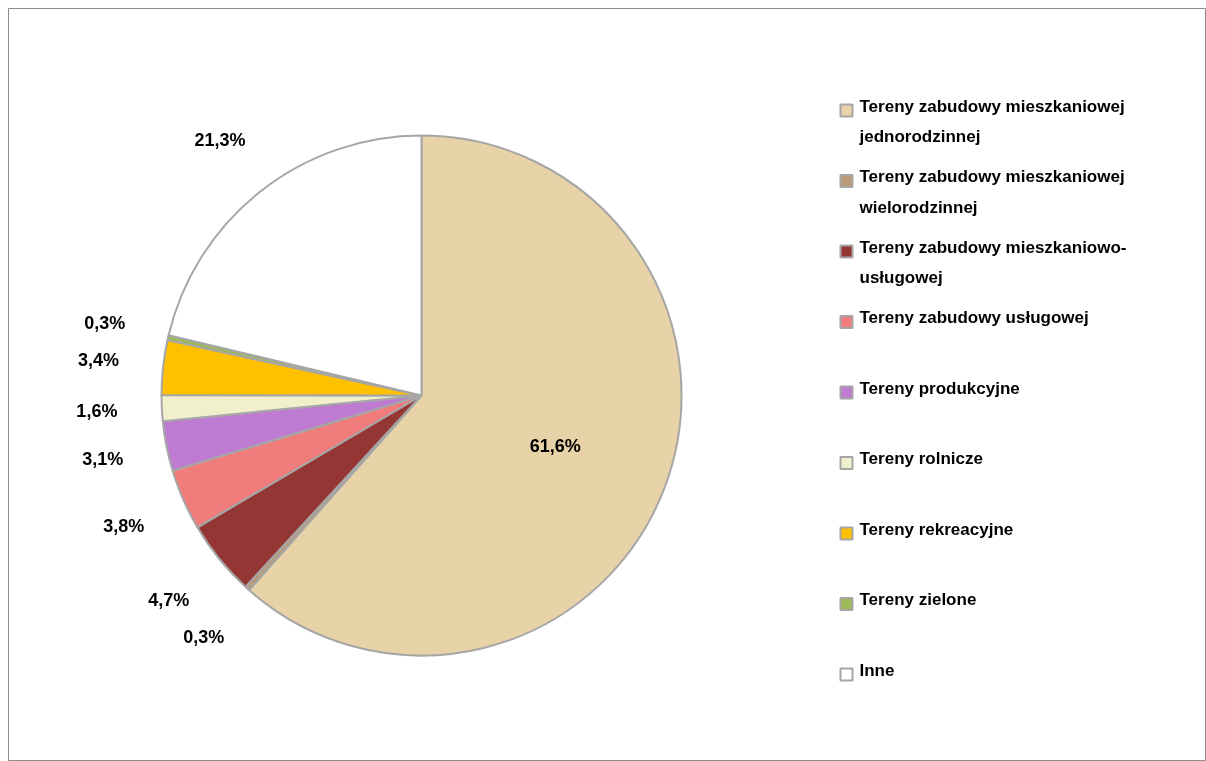 This screenshot has height=761, width=1206. Describe the element at coordinates (555, 446) in the screenshot. I see `data-label: 61,6%` at that location.